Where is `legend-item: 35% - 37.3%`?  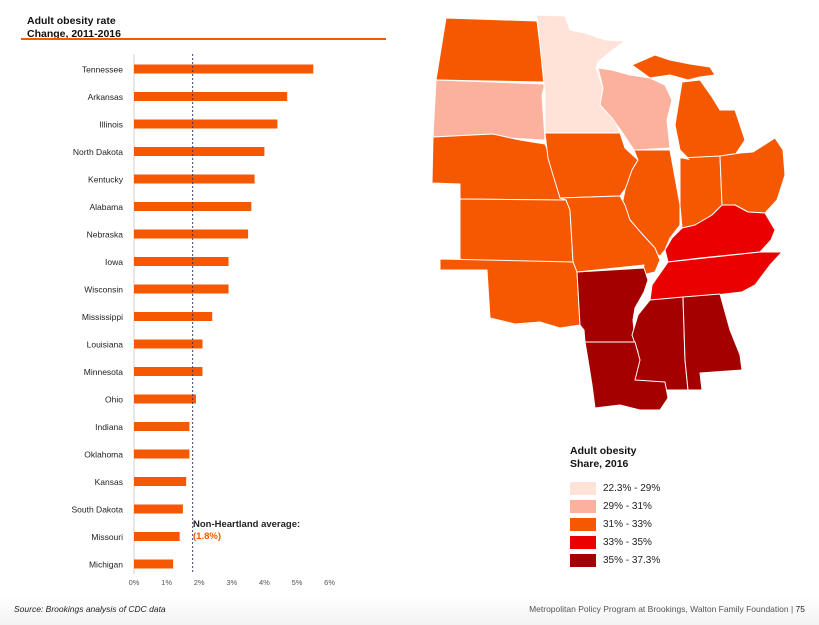
legend-item: 35% - 37.3% is located at coordinates (615, 560).